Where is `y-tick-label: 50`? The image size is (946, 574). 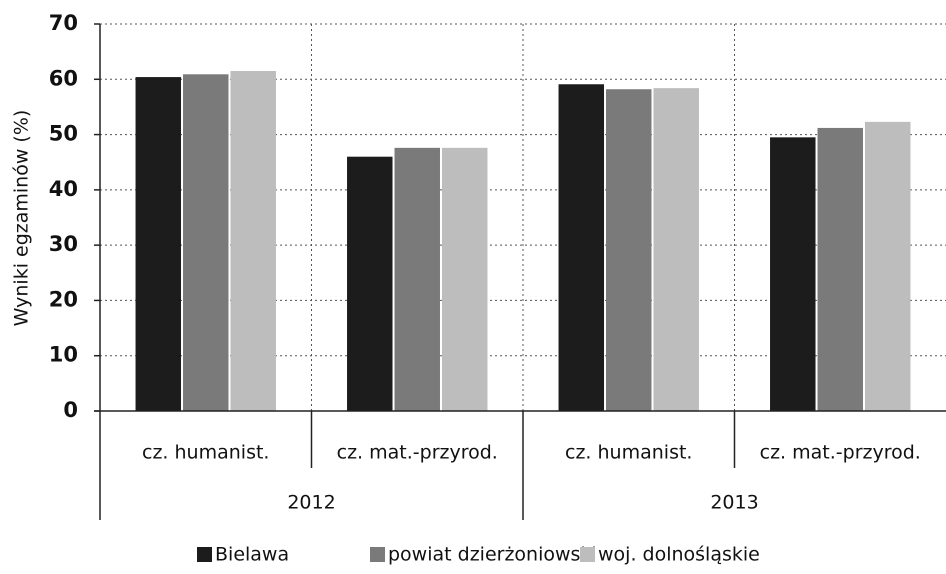 y-tick-label: 50 is located at coordinates (63, 134).